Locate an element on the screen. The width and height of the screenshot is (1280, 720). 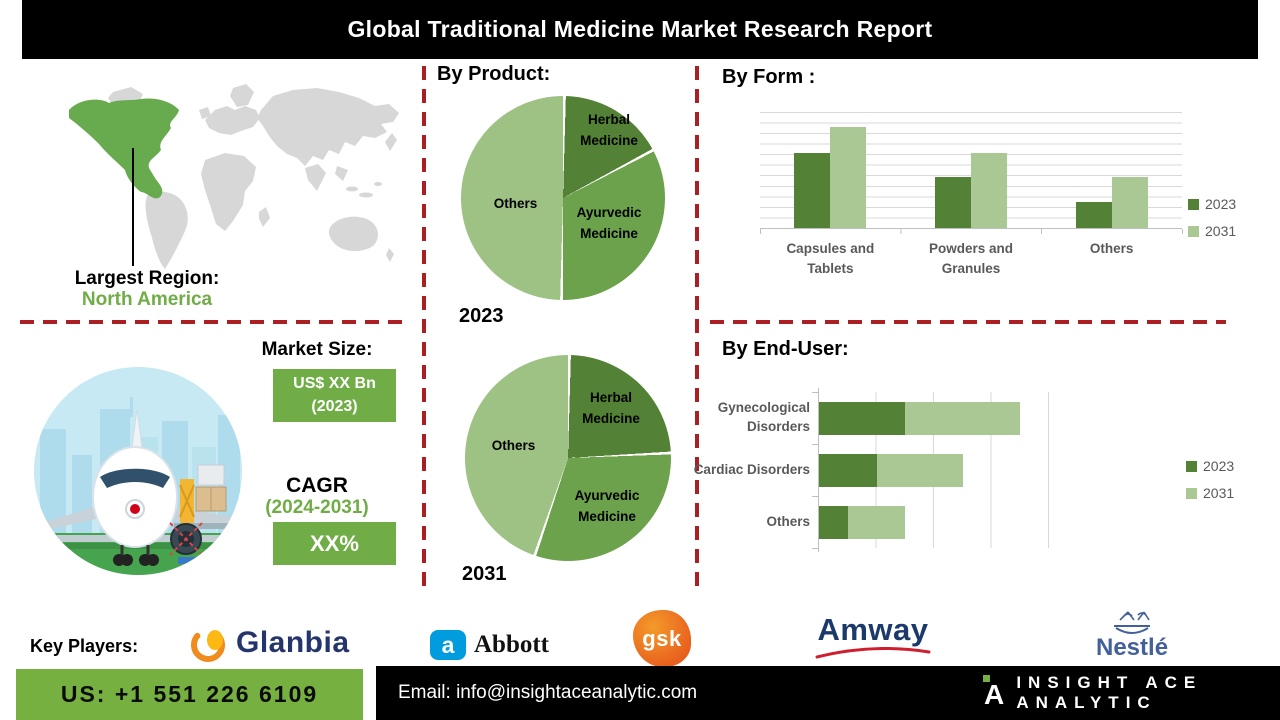
cargo-dolly is located at coordinates (204, 560).